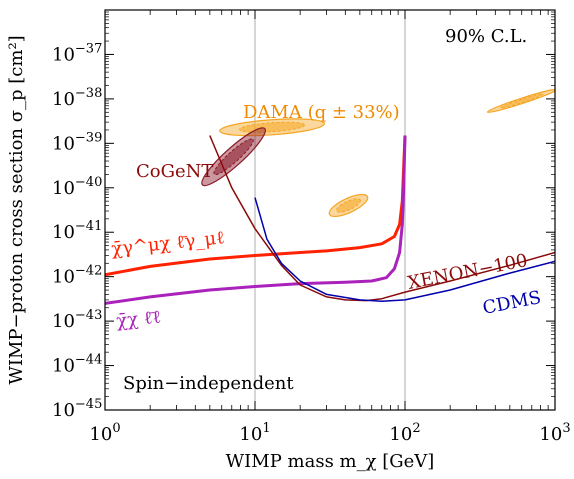 This screenshot has width=574, height=479. I want to click on operator-scalar-label: χ̄χ ℓ̄ℓ, so click(138, 319).